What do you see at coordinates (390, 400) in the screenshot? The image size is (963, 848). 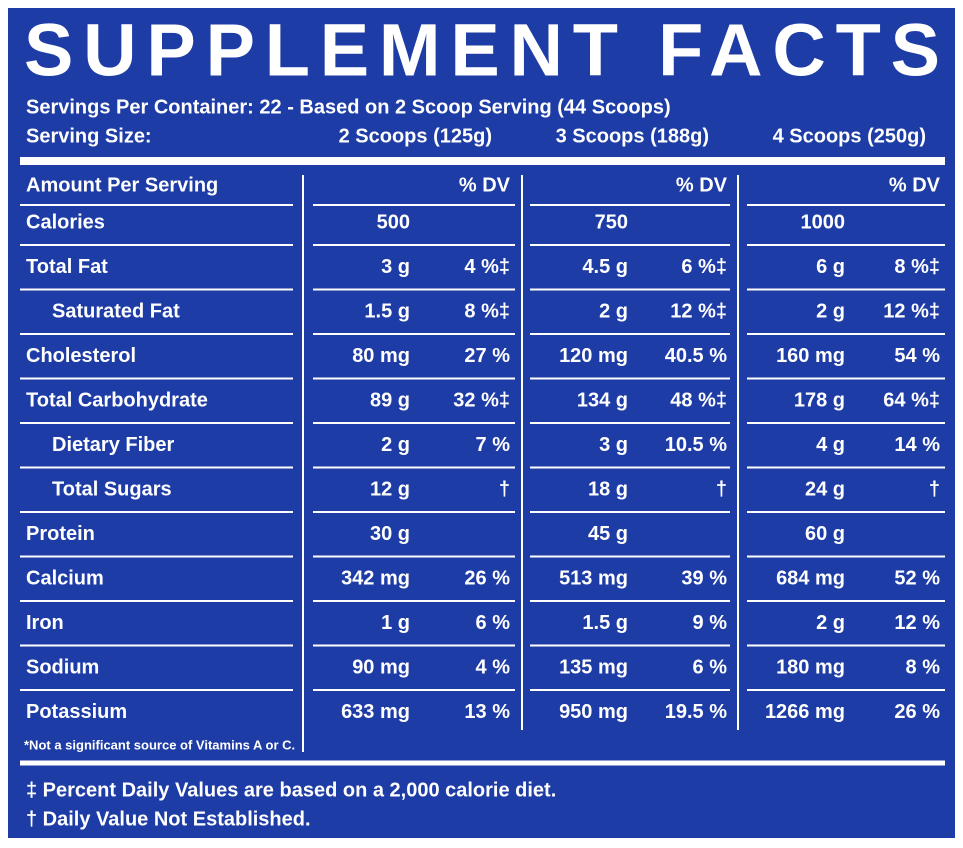 I see `amount: 89 g` at bounding box center [390, 400].